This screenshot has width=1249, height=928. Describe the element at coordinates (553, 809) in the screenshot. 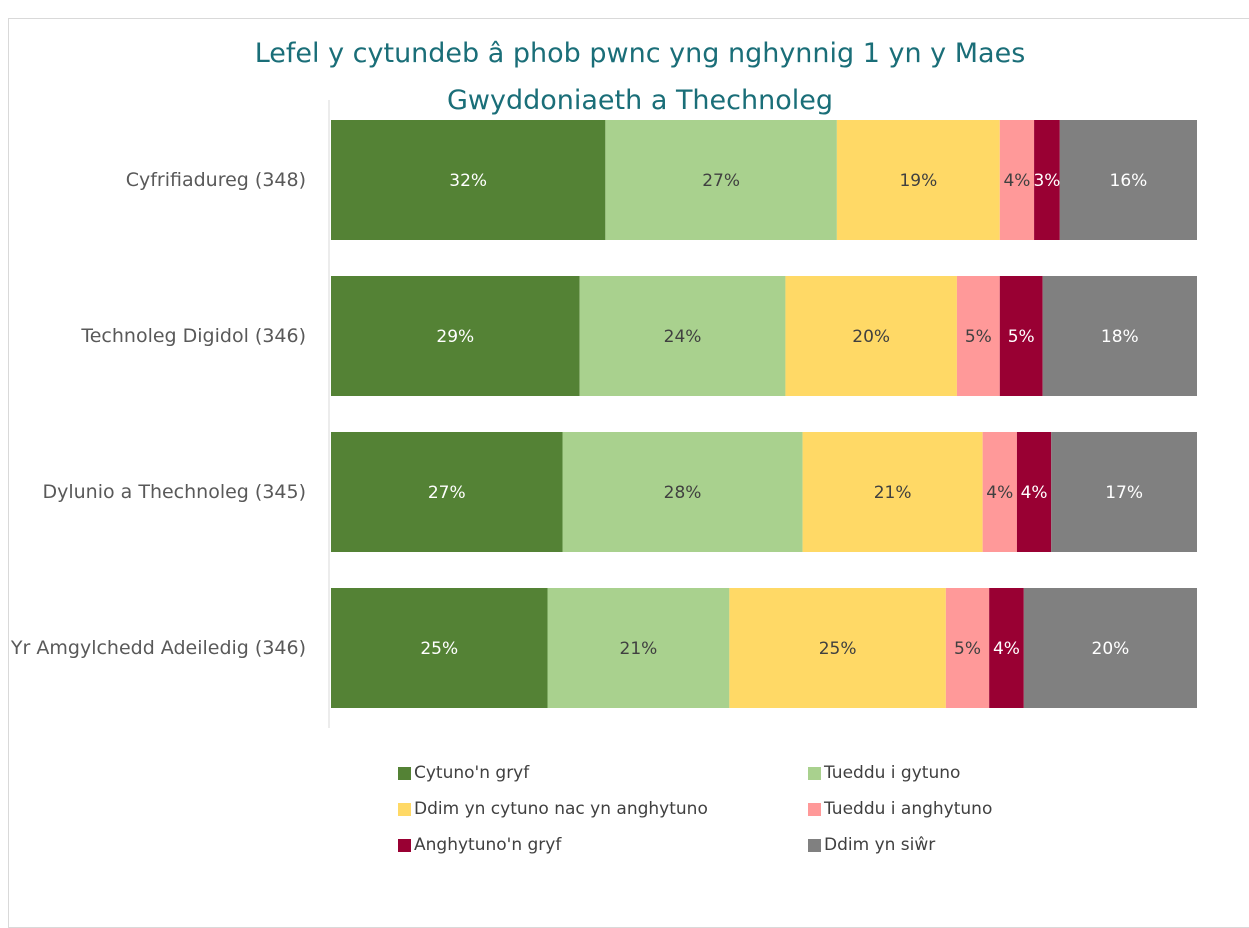

I see `legend-entry: Ddim yn cytuno nac yn anghytuno` at that location.